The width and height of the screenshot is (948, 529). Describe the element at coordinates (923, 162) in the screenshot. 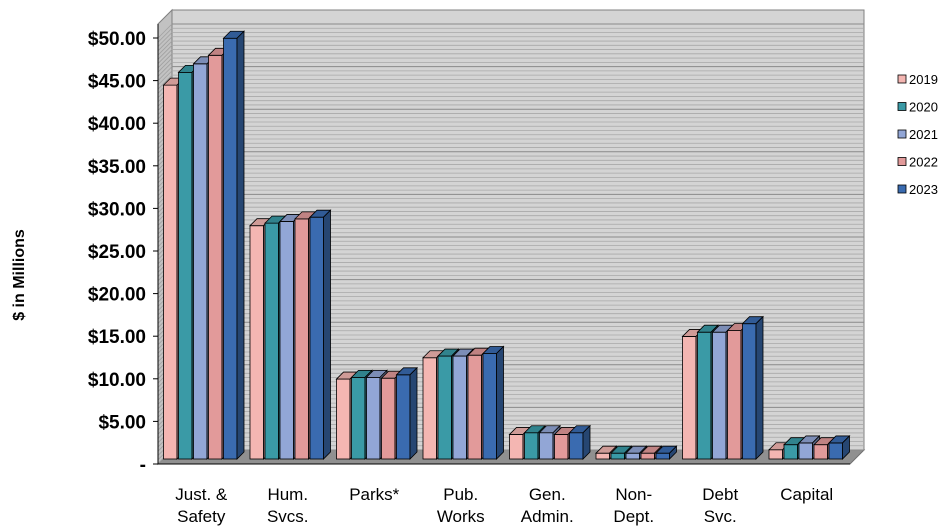

I see `legend-label: 2022` at that location.